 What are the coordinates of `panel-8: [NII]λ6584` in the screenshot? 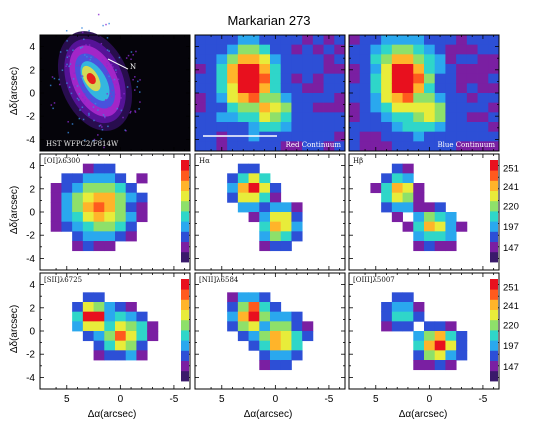 It's located at (270, 331).